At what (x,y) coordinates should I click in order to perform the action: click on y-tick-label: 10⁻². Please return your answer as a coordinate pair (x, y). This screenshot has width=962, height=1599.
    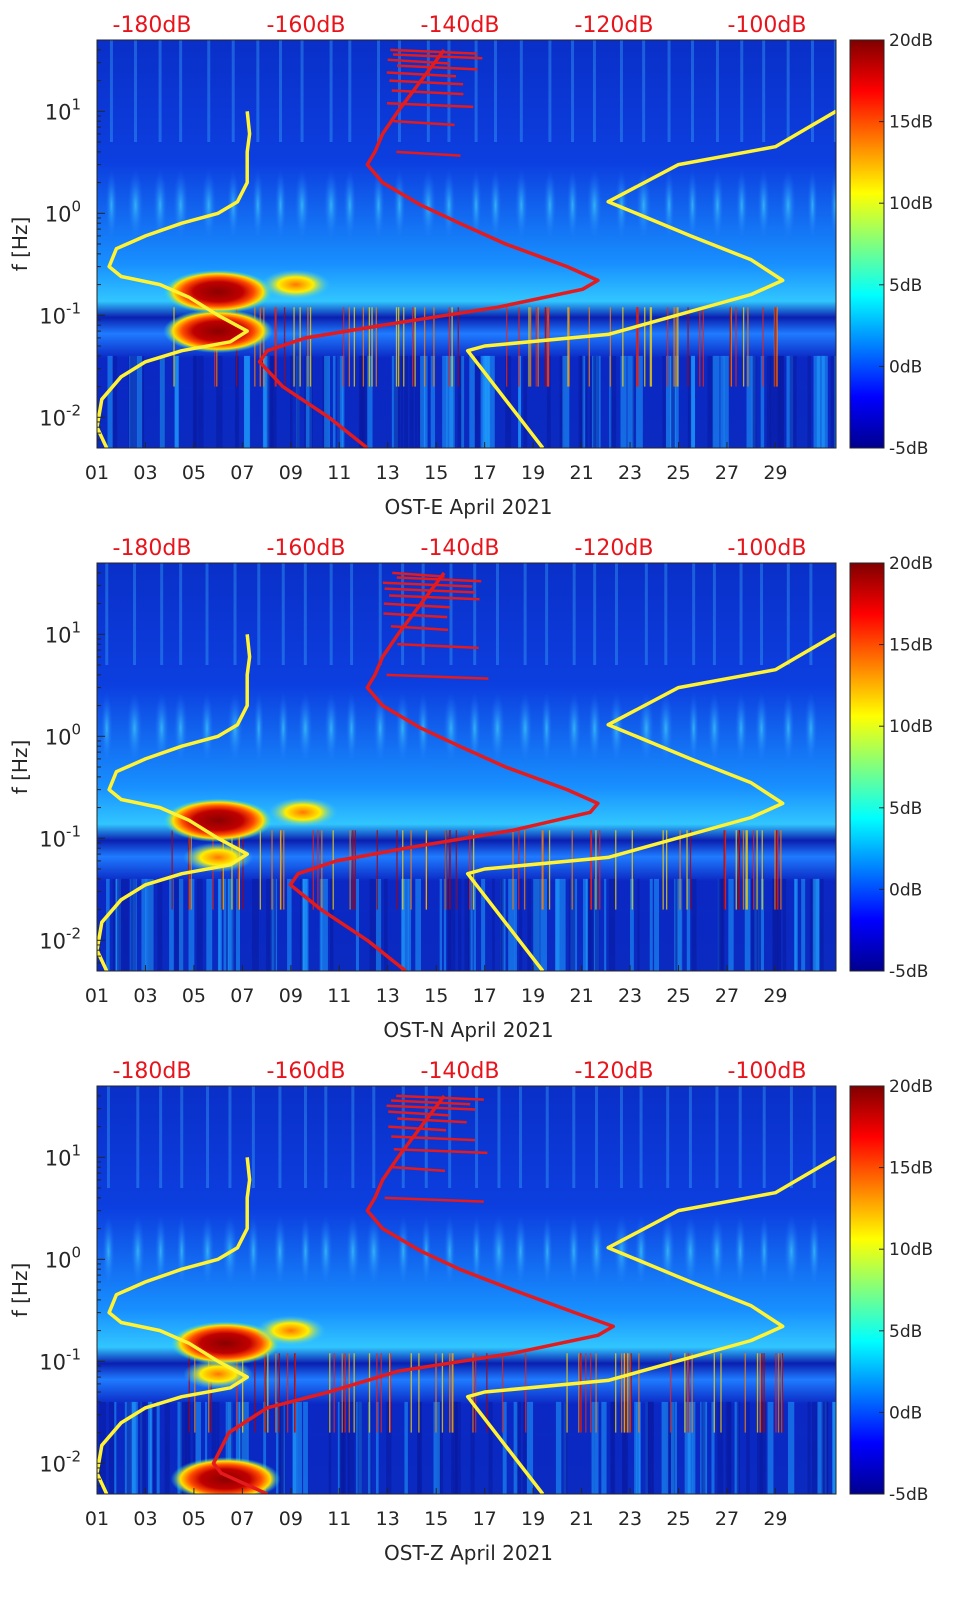
    Looking at the image, I should click on (60, 1461).